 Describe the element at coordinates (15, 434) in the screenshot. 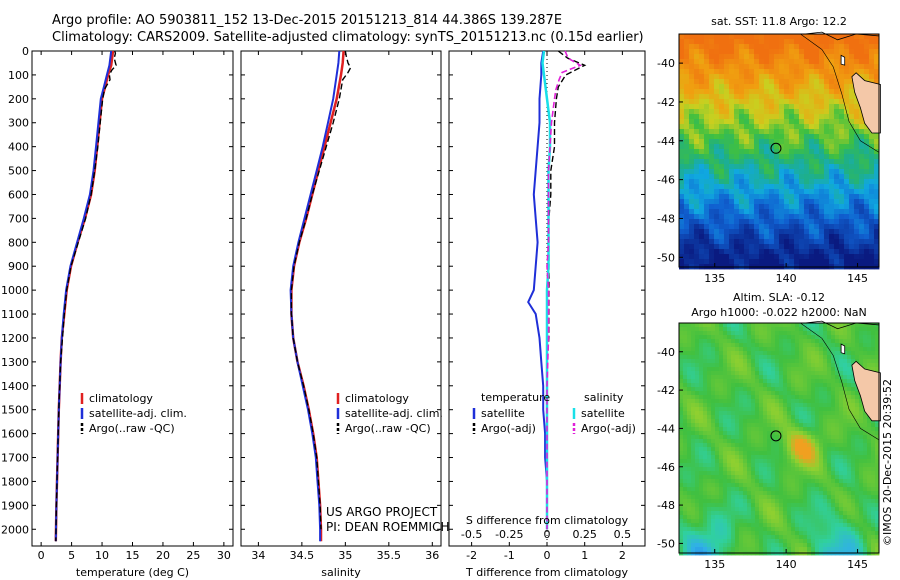

I see `depth-tick-label: 1600` at that location.